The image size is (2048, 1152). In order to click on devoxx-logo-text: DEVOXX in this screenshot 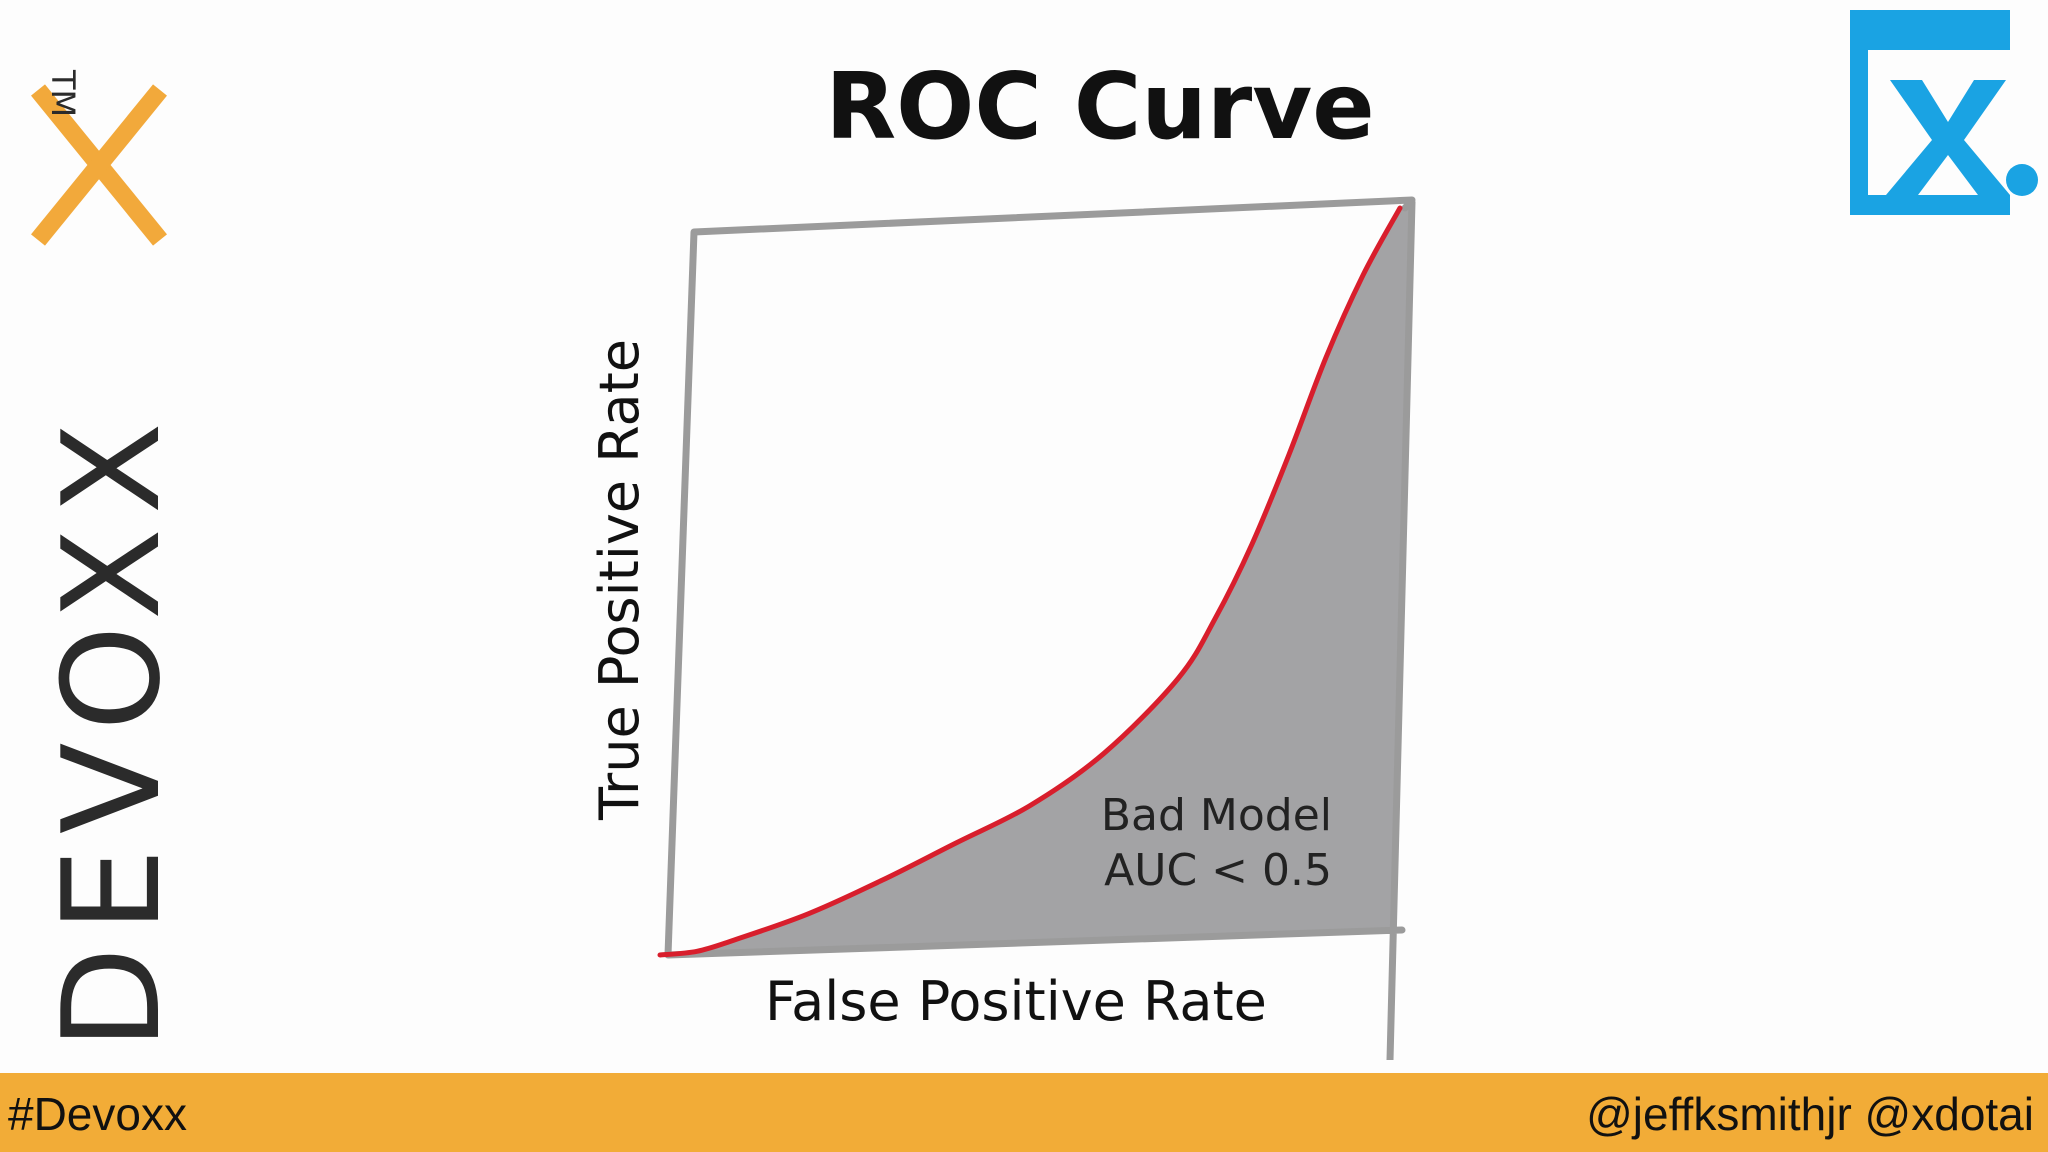, I will do `click(107, 729)`.